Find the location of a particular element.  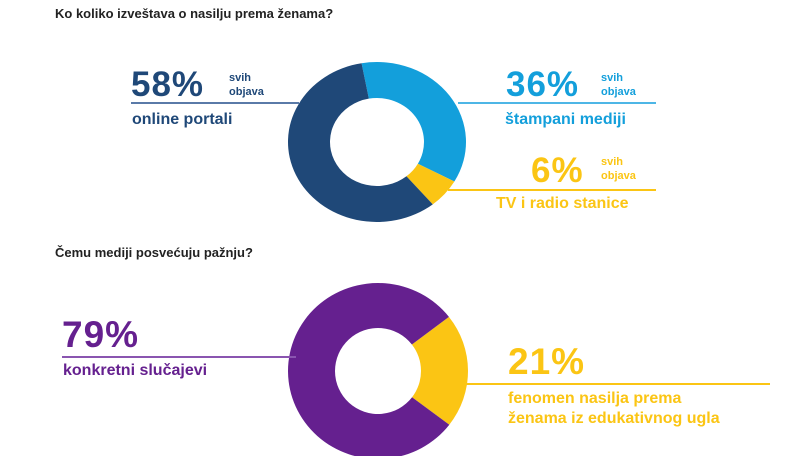

donut-media-share is located at coordinates (376, 142).